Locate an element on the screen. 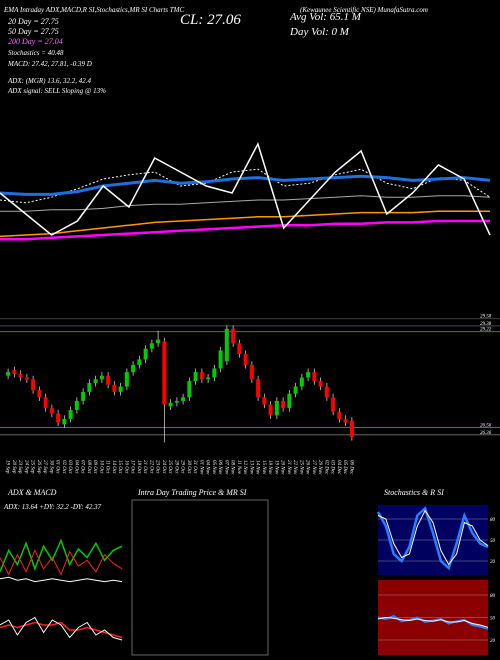 This screenshot has height=660, width=500. x-tick-label: 30 Sep is located at coordinates (50, 467).